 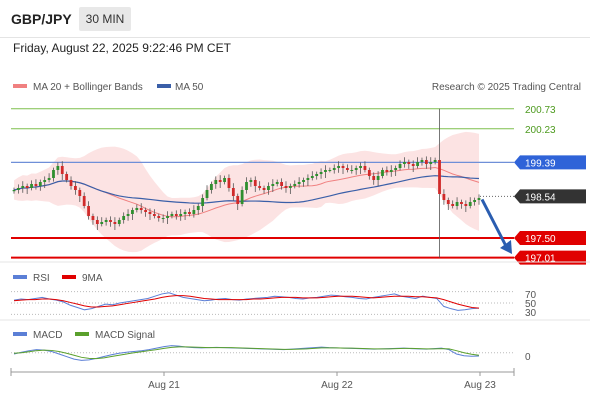 I want to click on legend-swatch-macd, so click(x=20, y=334).